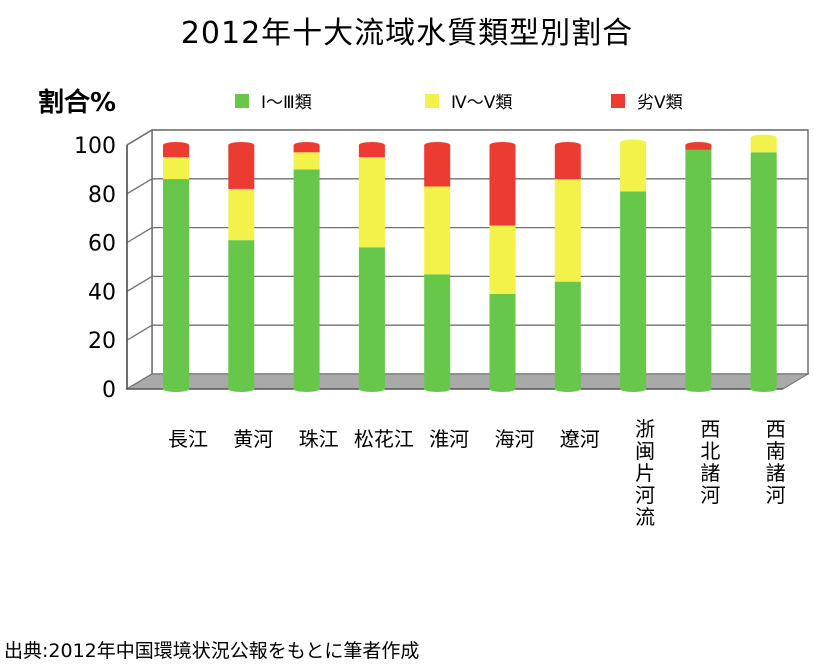 Image resolution: width=814 pixels, height=670 pixels. Describe the element at coordinates (776, 462) in the screenshot. I see `x-tick-label: 西南諸河` at that location.